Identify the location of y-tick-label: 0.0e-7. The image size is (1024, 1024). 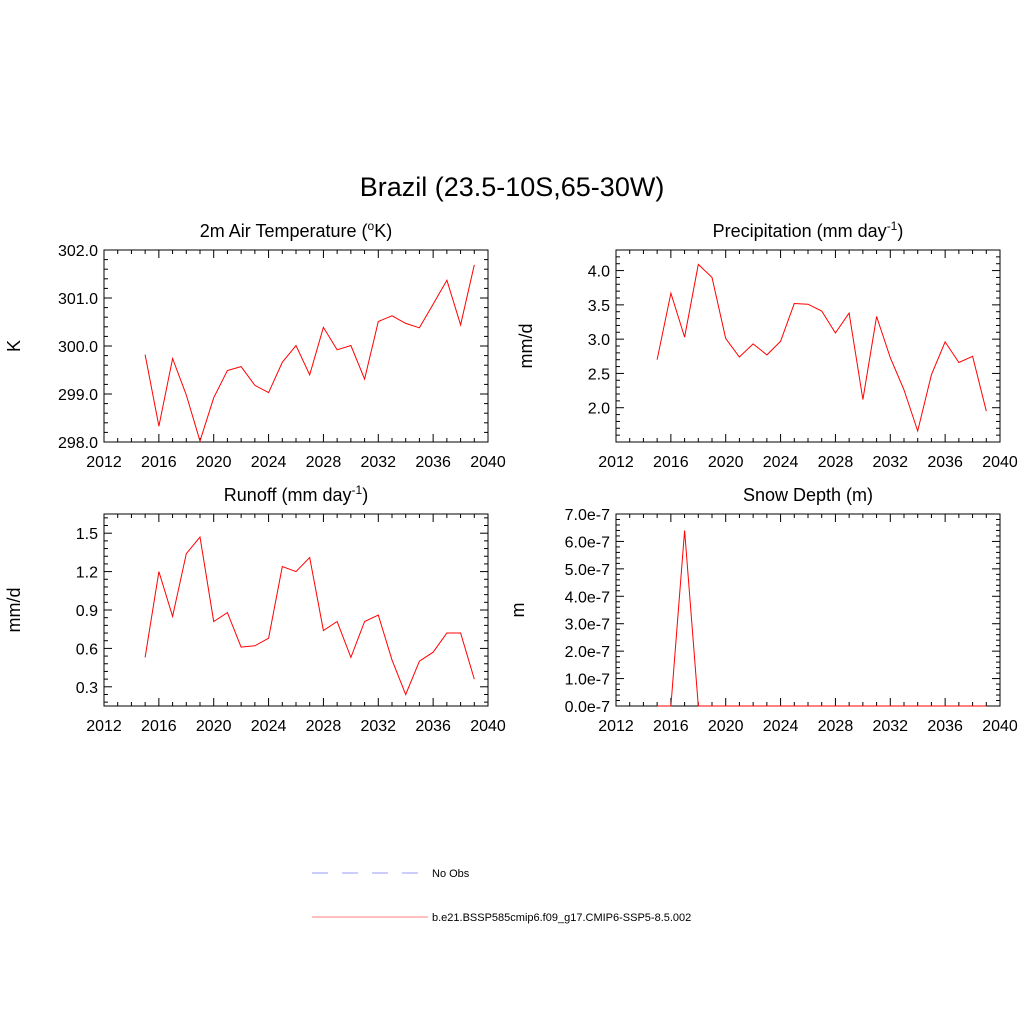
(587, 707).